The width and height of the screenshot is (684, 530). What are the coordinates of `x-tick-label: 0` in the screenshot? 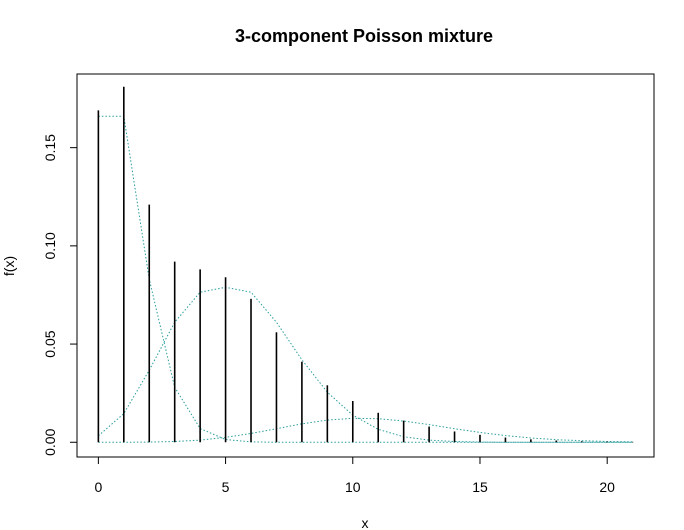 It's located at (98, 487).